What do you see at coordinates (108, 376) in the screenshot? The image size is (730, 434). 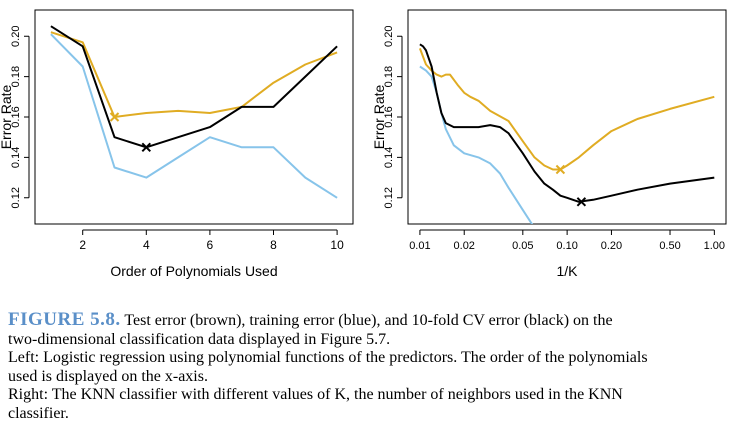 I see `caption-line-4: used is displayed on the x-axis.` at bounding box center [108, 376].